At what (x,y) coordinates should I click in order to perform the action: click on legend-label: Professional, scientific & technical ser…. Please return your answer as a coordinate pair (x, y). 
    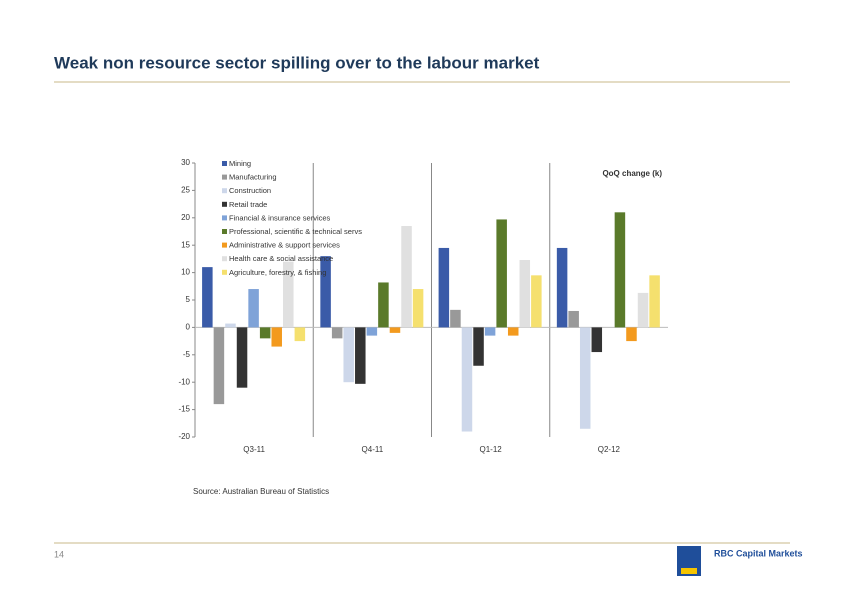
    Looking at the image, I should click on (295, 231).